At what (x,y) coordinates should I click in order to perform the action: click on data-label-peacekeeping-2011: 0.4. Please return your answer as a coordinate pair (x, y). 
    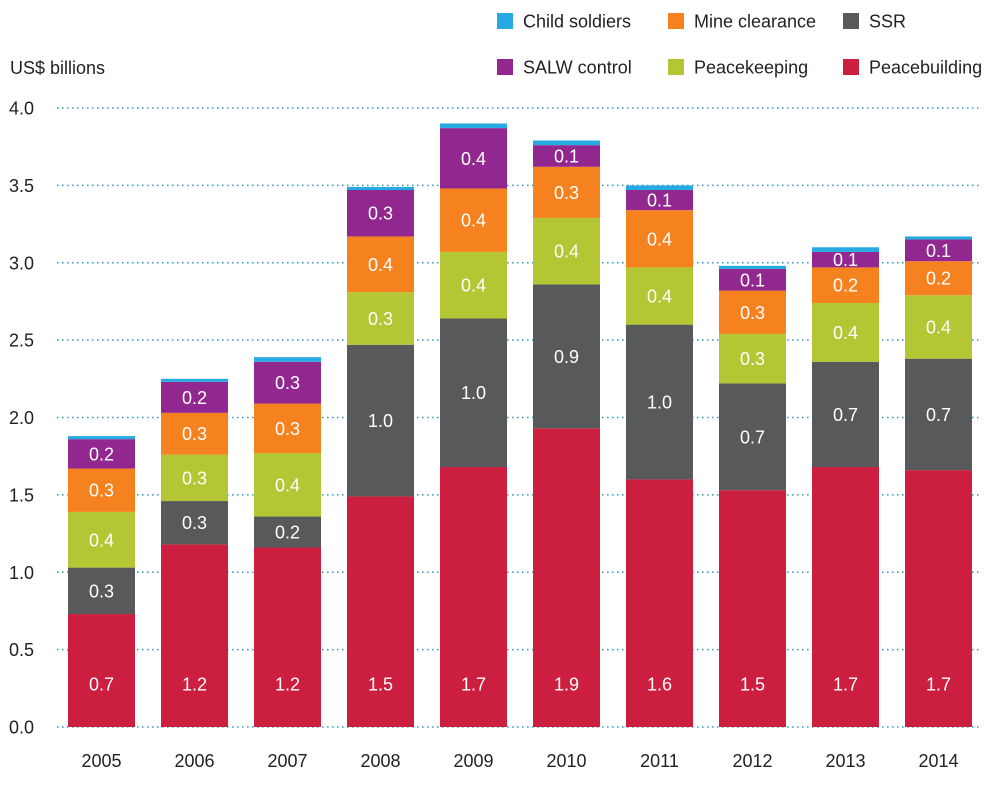
    Looking at the image, I should click on (659, 297).